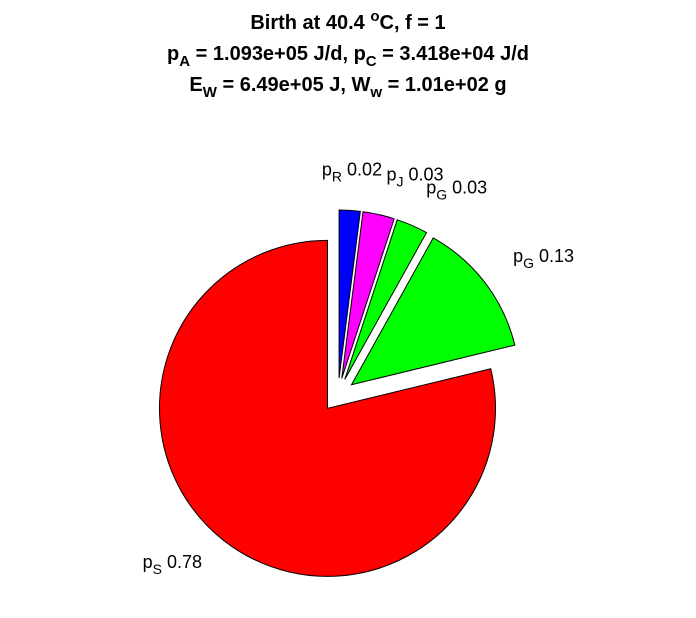 This screenshot has width=696, height=618. Describe the element at coordinates (376, 92) in the screenshot. I see `ww-subscript: w` at that location.